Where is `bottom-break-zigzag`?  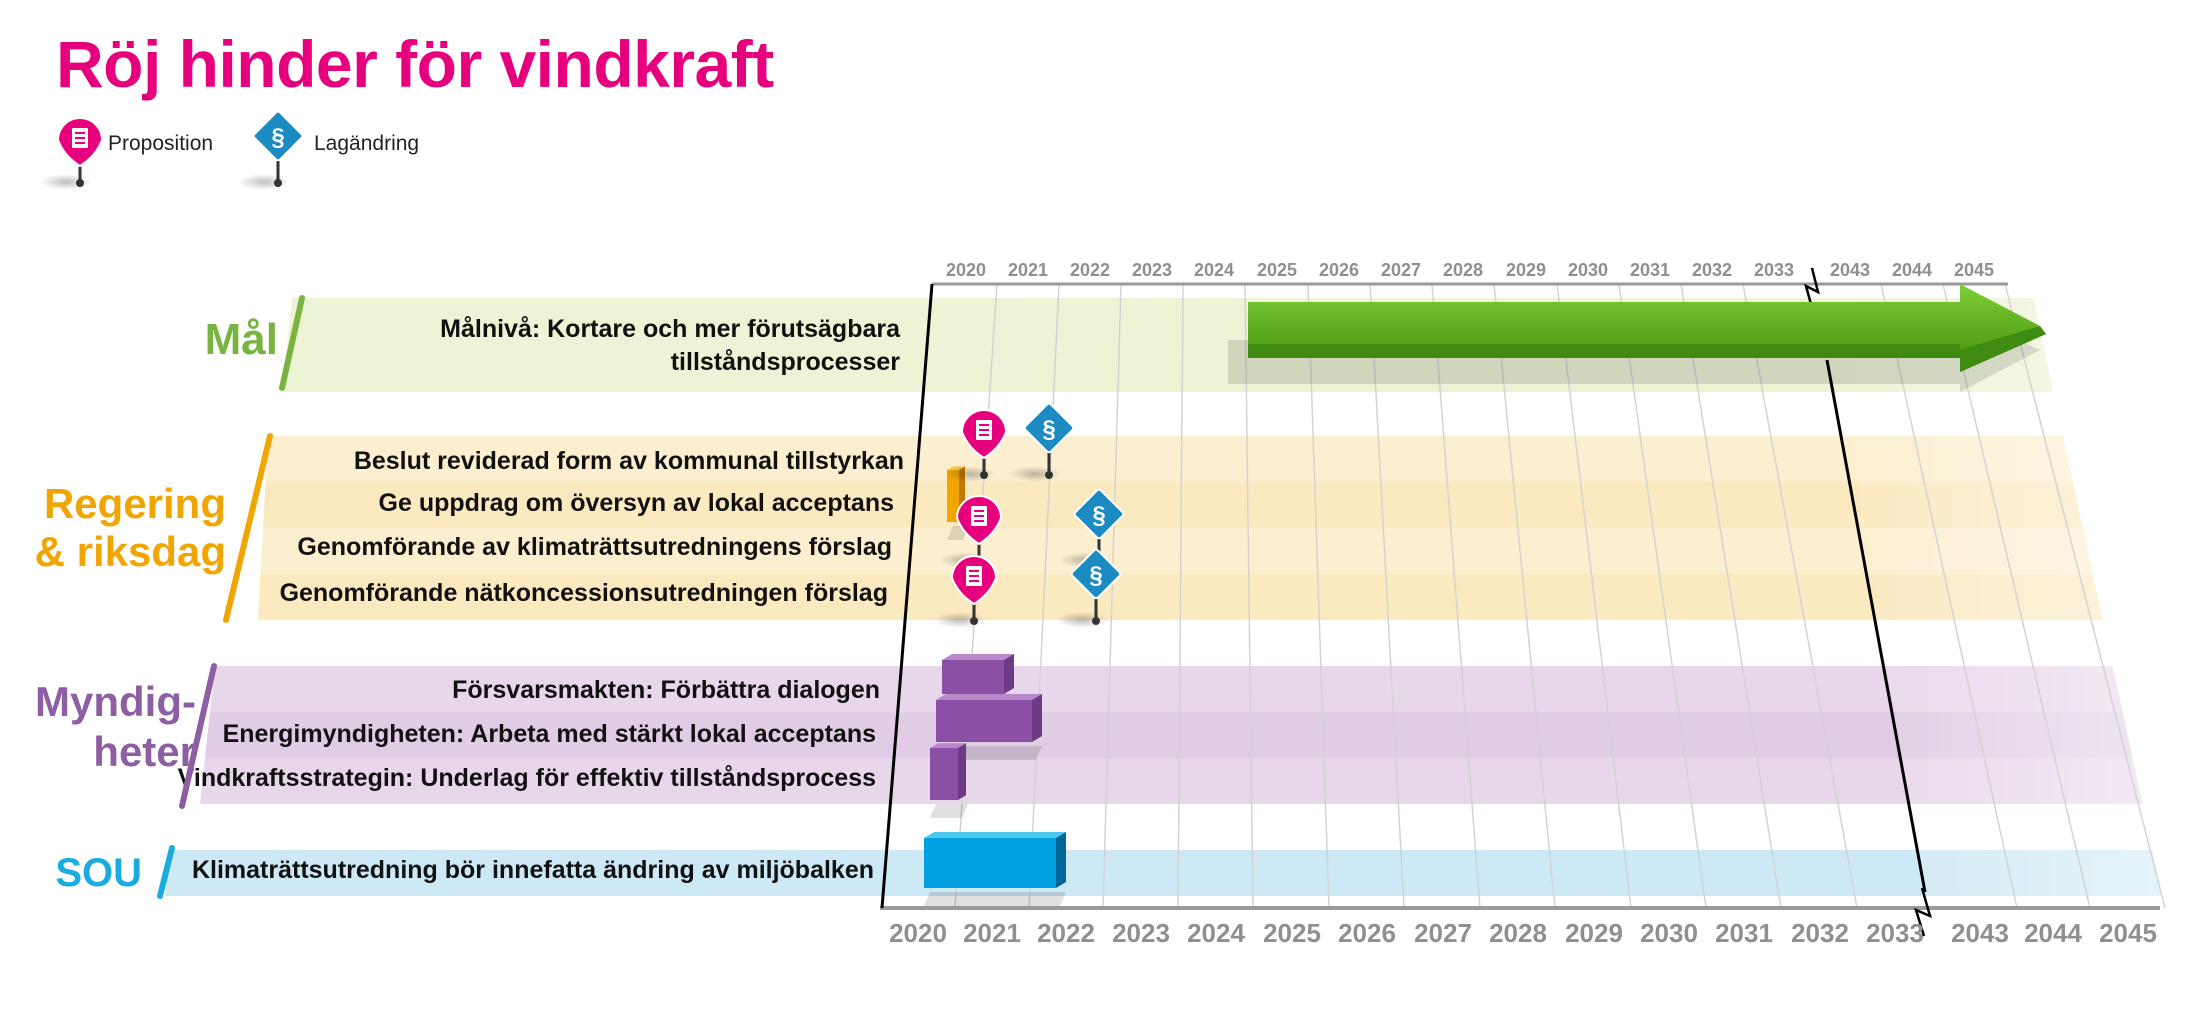 bottom-break-zigzag is located at coordinates (1923, 912).